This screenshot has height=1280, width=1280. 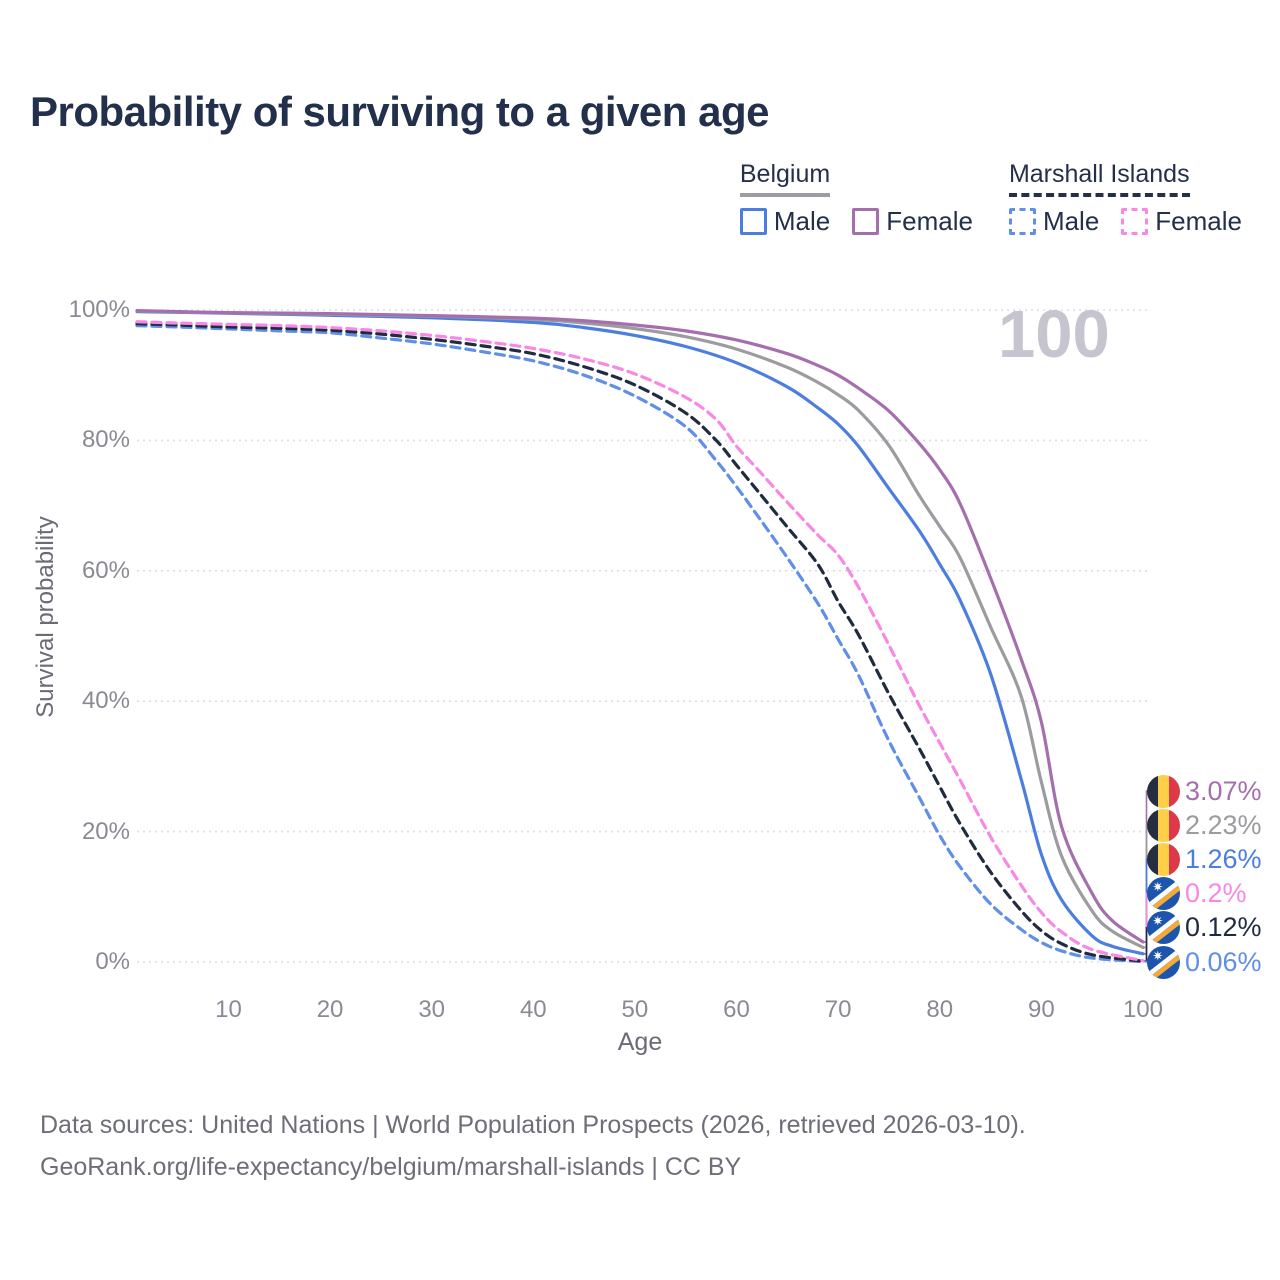 What do you see at coordinates (105, 831) in the screenshot?
I see `y-tick-label: 20%` at bounding box center [105, 831].